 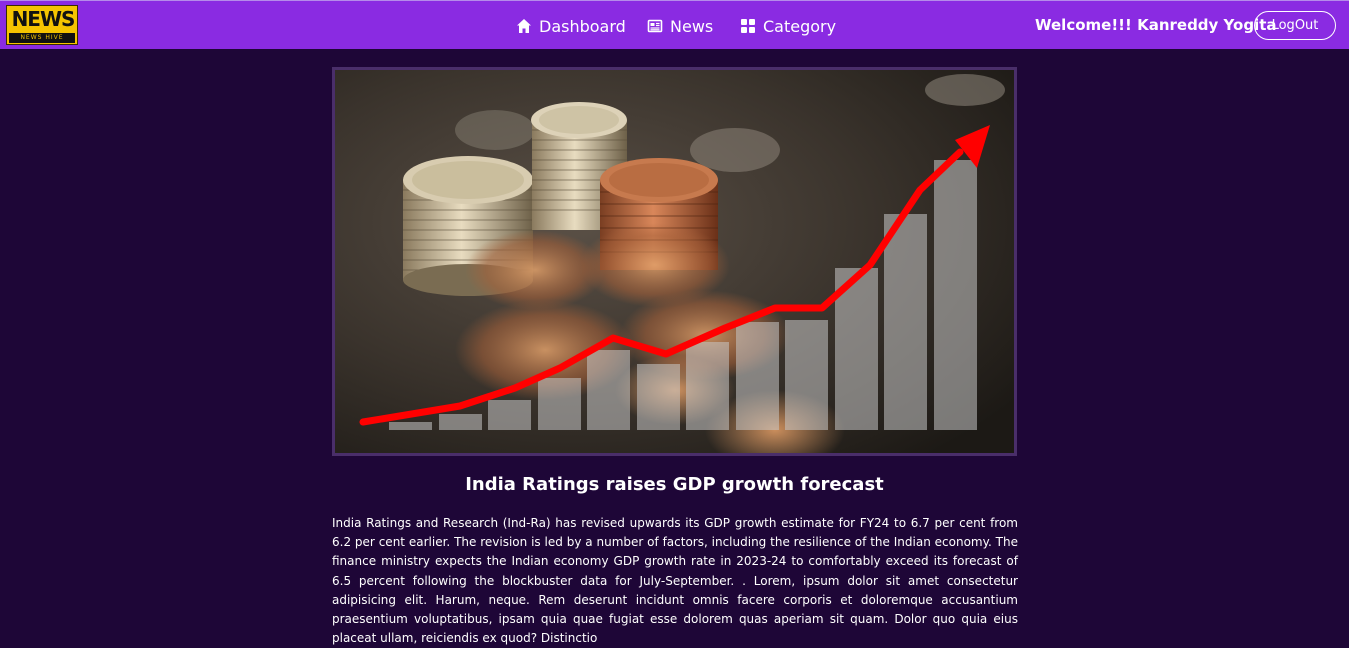 I want to click on nav-news-link: News, so click(x=680, y=26).